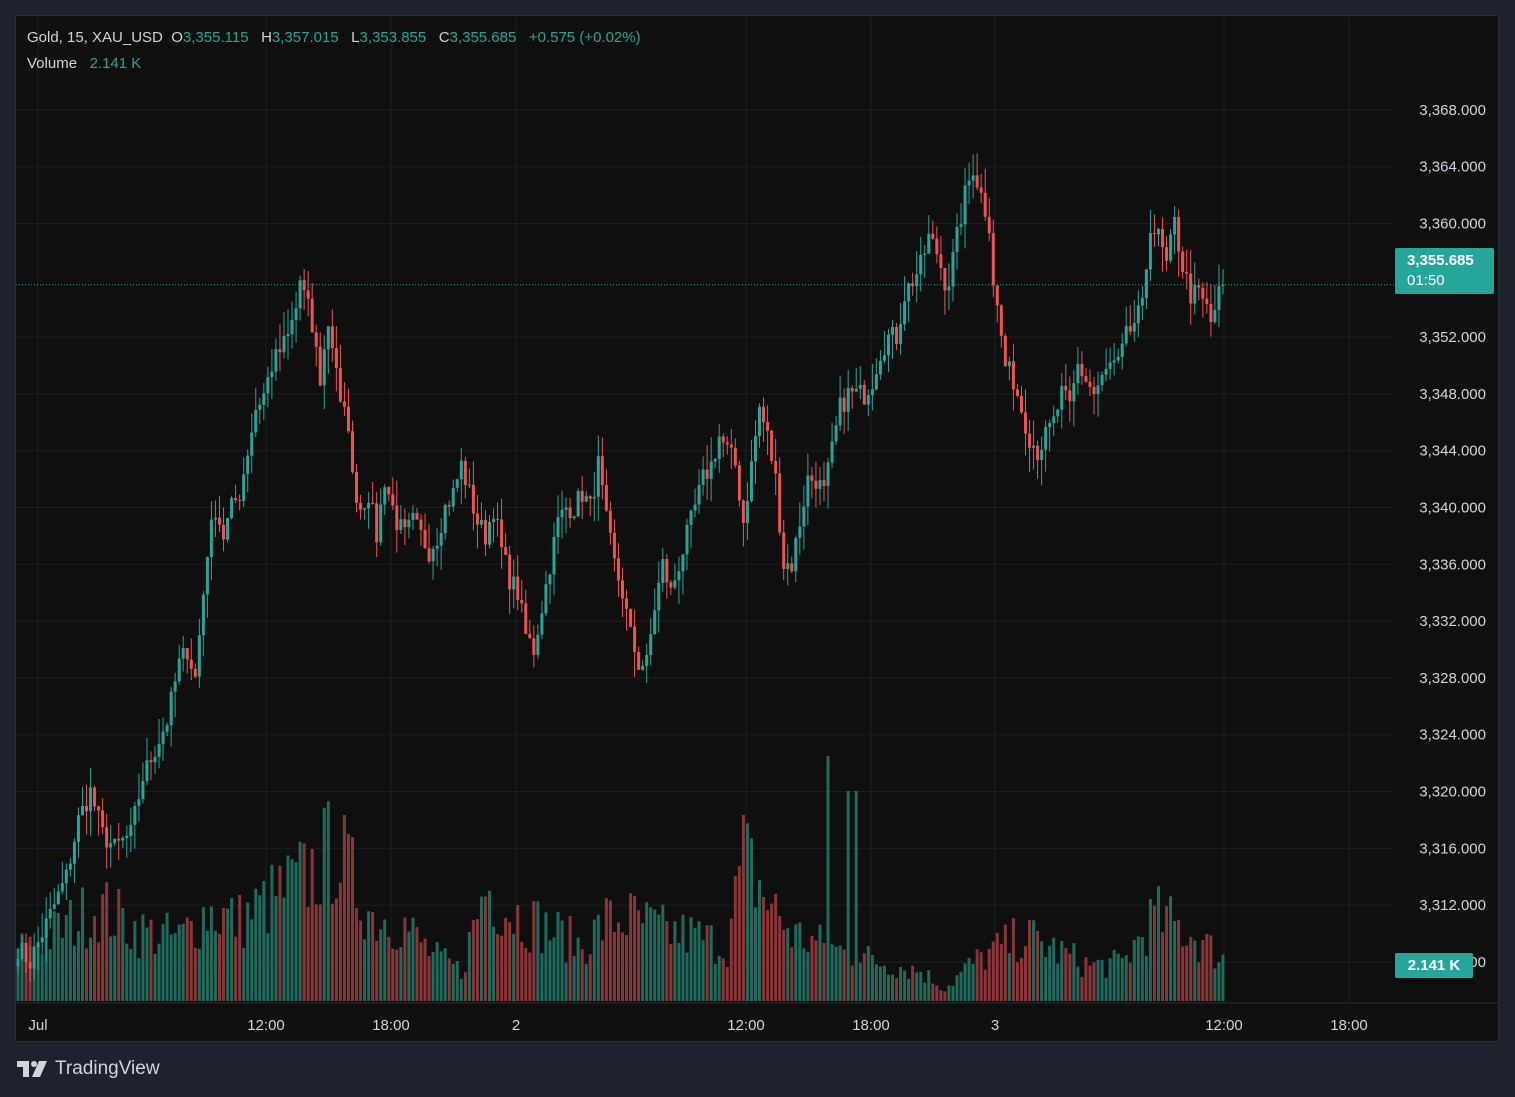 The height and width of the screenshot is (1097, 1515). Describe the element at coordinates (1452, 337) in the screenshot. I see `y-tick-label: 3,352.000` at that location.